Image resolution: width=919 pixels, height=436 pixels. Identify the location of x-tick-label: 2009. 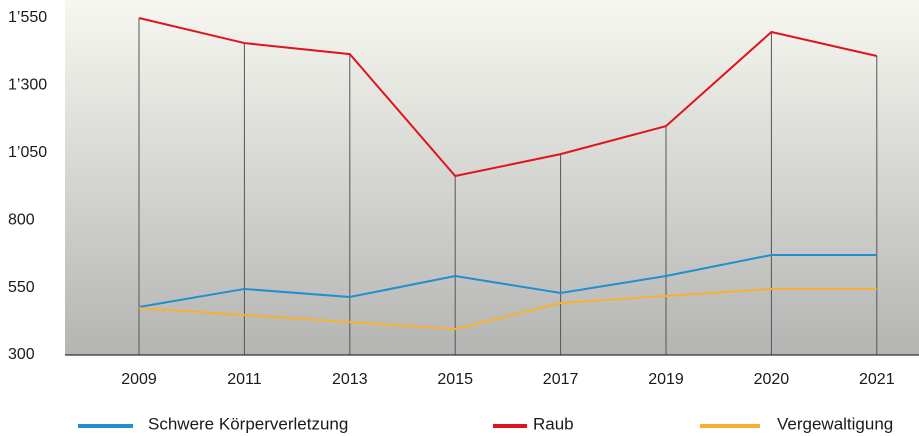
(139, 379).